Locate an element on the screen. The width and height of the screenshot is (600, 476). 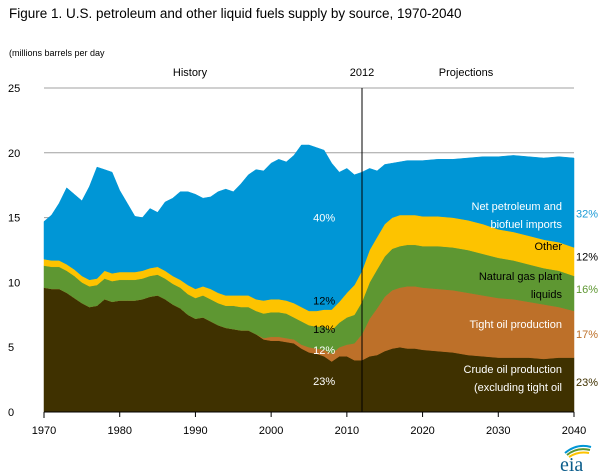
x-tick-label: 1980 is located at coordinates (119, 431).